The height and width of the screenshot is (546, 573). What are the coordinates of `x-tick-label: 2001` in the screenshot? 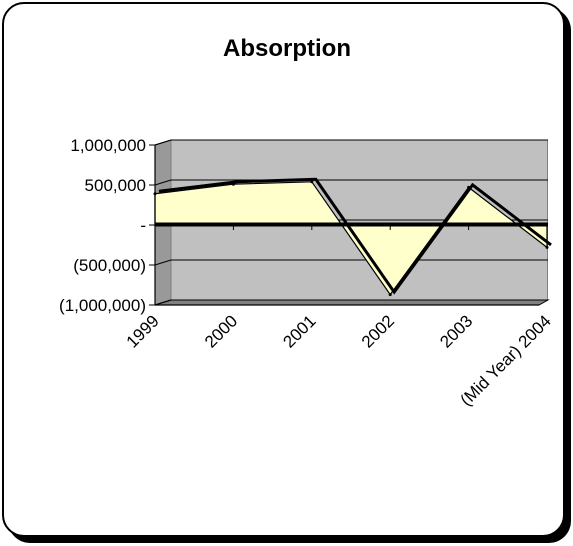 It's located at (299, 331).